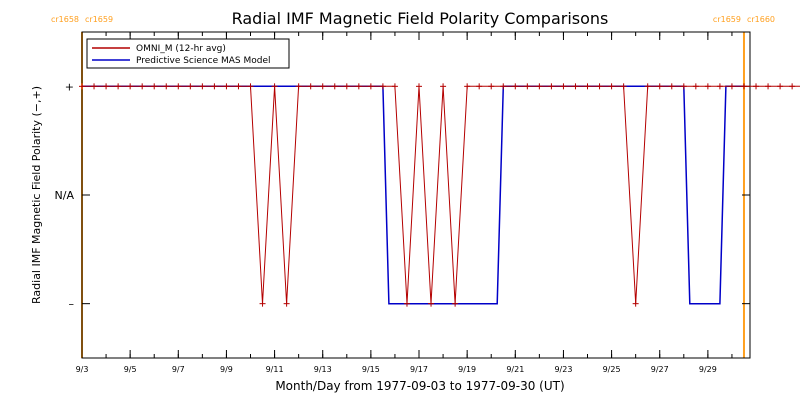  I want to click on x-tick-label: 9/11, so click(275, 369).